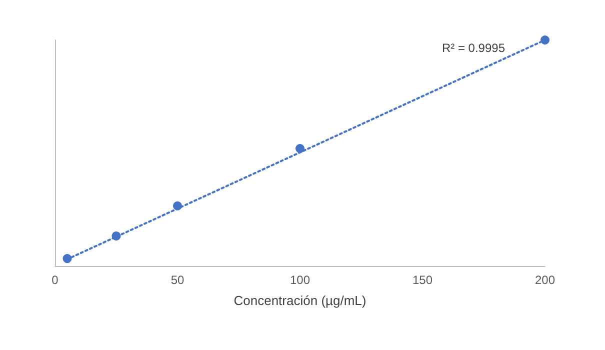  I want to click on x-tick-label: 50, so click(177, 280).